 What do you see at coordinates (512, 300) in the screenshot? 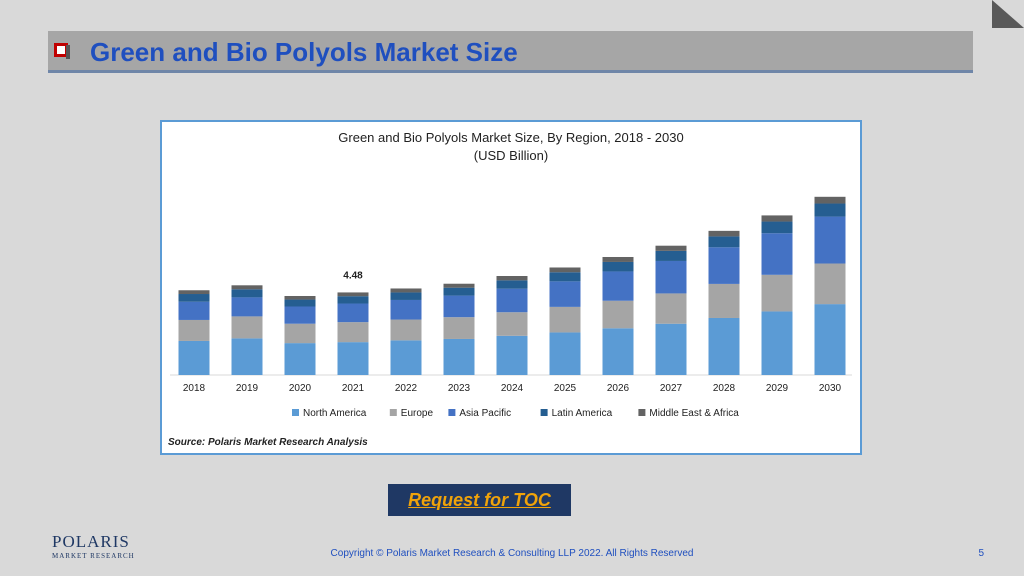
I see `bar-2024-asia-pacific` at bounding box center [512, 300].